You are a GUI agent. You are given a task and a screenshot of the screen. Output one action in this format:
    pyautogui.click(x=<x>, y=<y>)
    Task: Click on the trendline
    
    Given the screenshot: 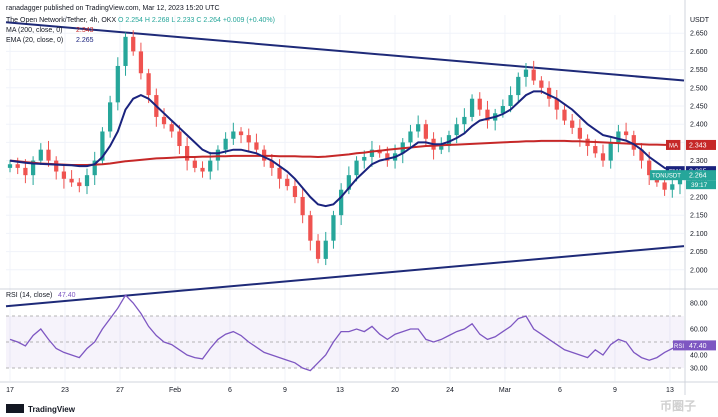 What is the action you would take?
    pyautogui.click(x=345, y=51)
    